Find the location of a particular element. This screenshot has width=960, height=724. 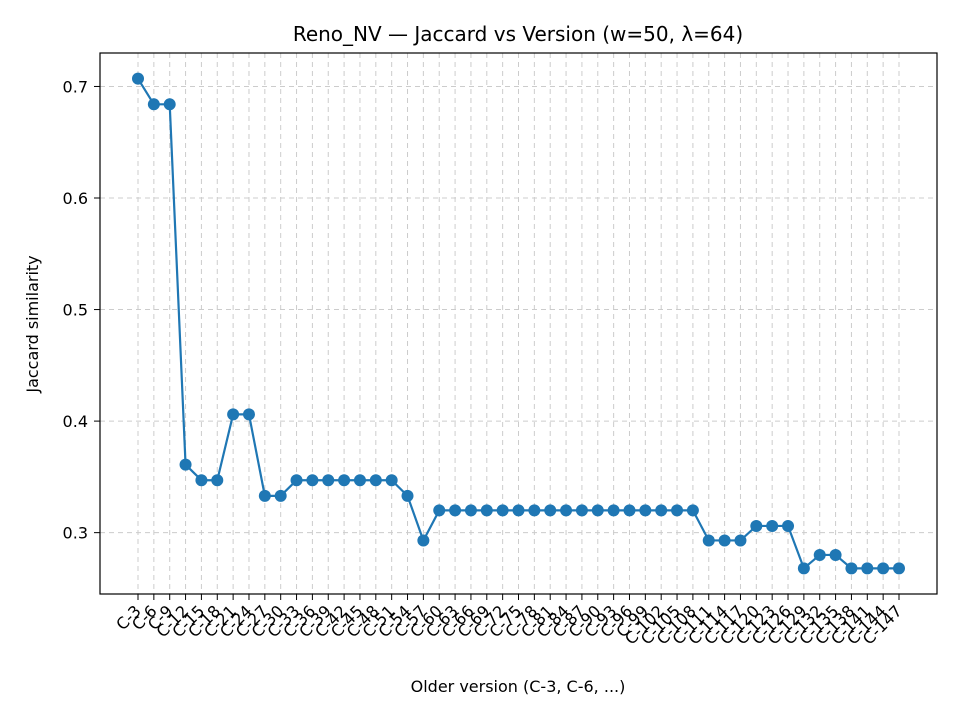

x-axis-label: Older version (C-3, C-6, ...) is located at coordinates (518, 686).